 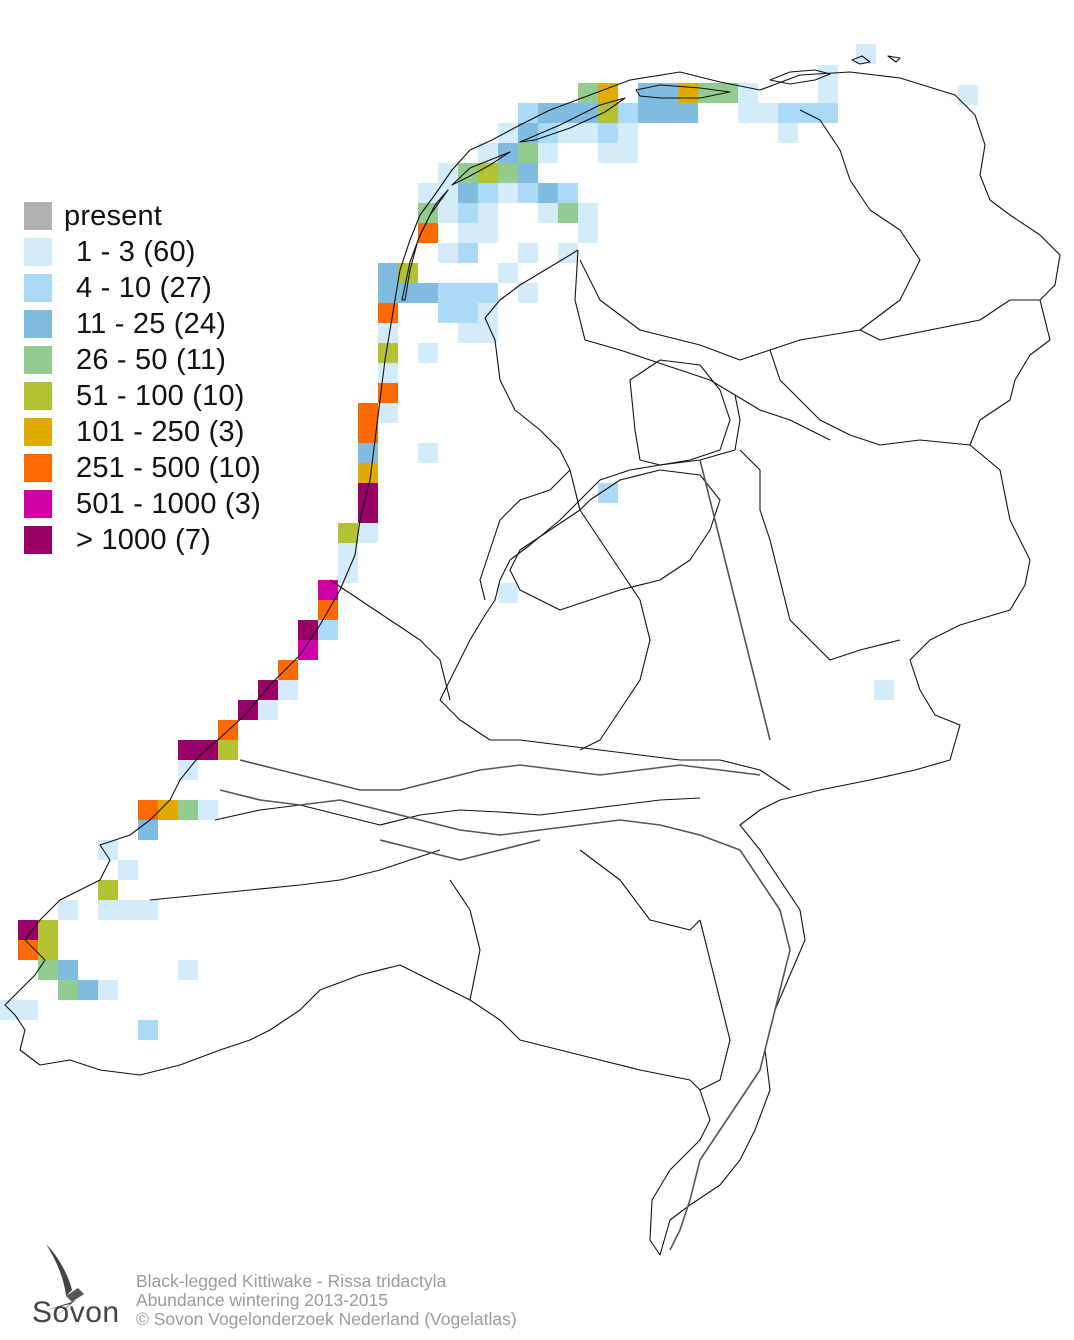 I want to click on island-ameland, so click(x=683, y=91).